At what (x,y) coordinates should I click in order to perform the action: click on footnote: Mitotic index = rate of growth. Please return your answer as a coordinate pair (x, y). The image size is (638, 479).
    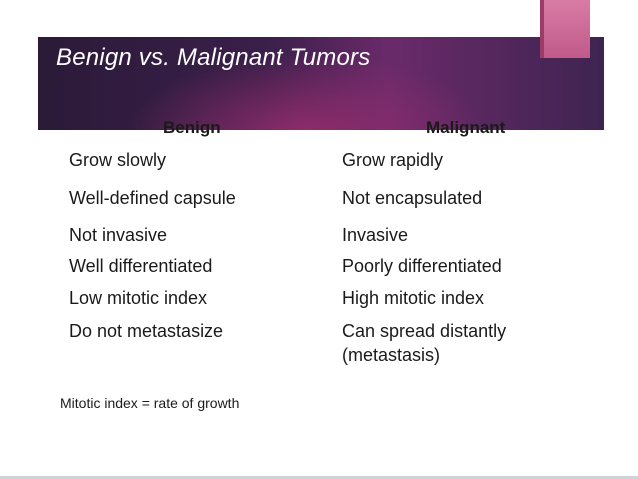
    Looking at the image, I should click on (150, 403).